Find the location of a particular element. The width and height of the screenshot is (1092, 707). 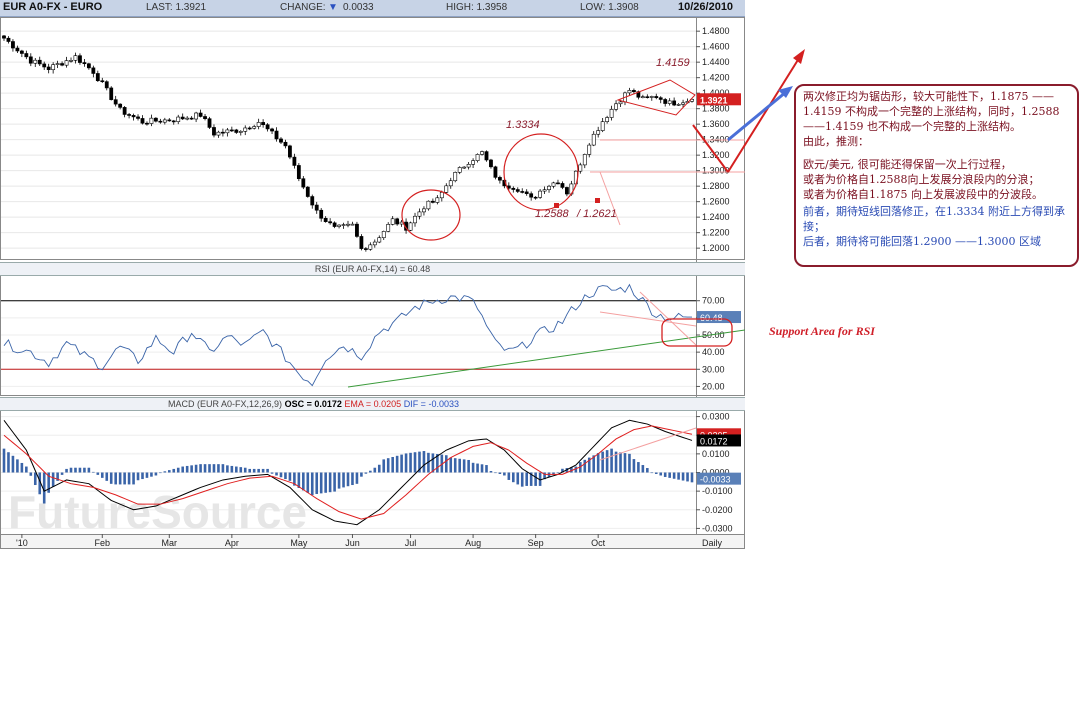

rsi-series is located at coordinates (348, 335).